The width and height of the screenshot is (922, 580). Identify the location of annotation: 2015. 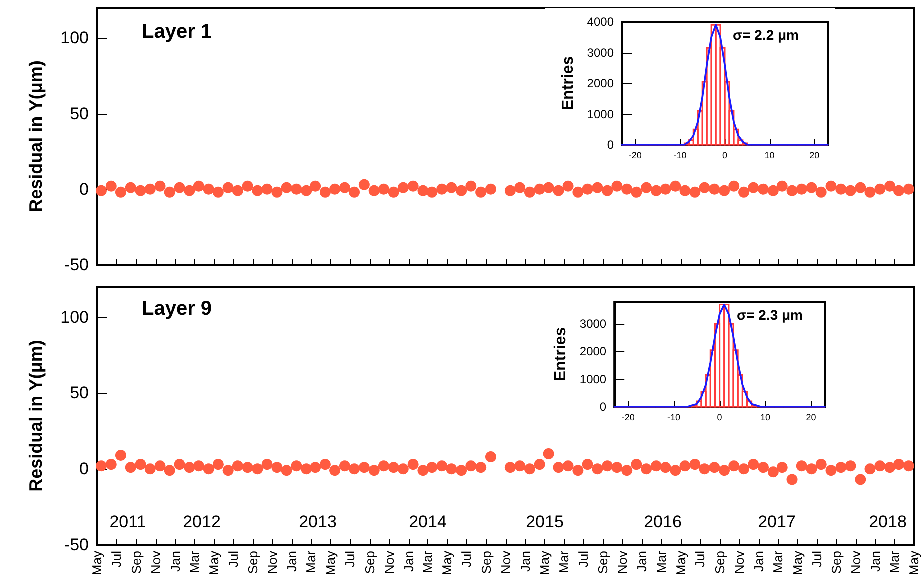
(545, 522).